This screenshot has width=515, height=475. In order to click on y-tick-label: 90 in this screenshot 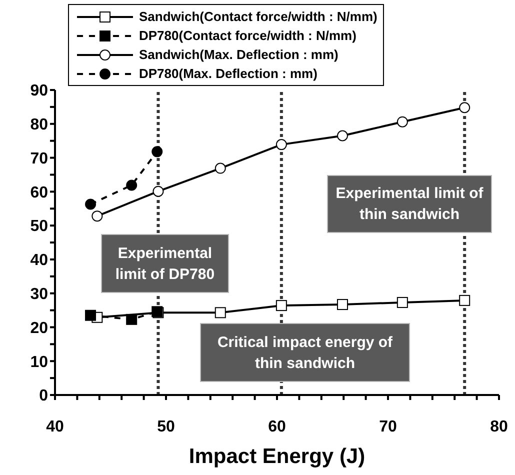, I will do `click(39, 91)`.